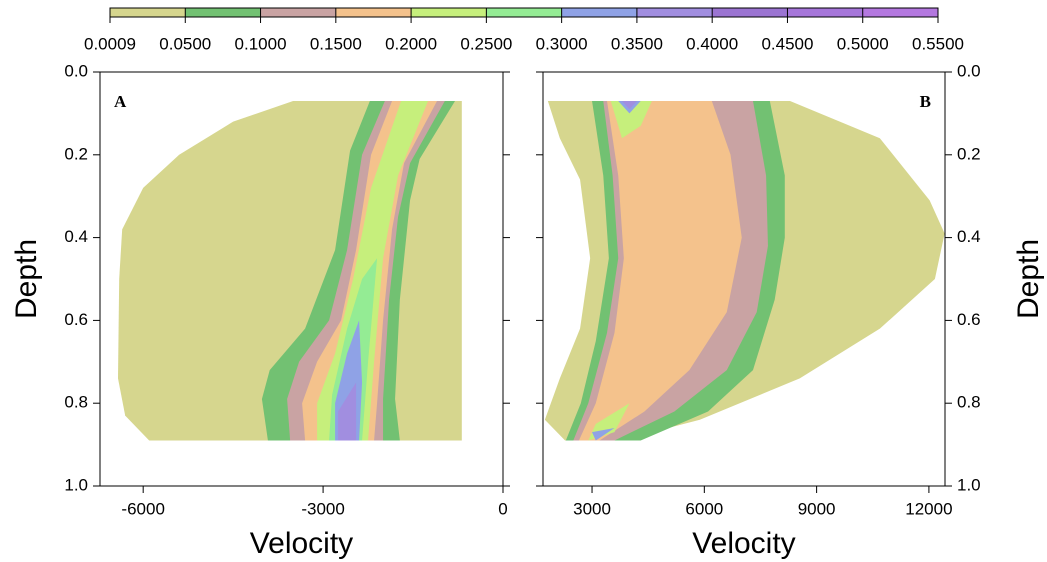 The image size is (1047, 562). What do you see at coordinates (925, 101) in the screenshot?
I see `panel-annotation: B` at bounding box center [925, 101].